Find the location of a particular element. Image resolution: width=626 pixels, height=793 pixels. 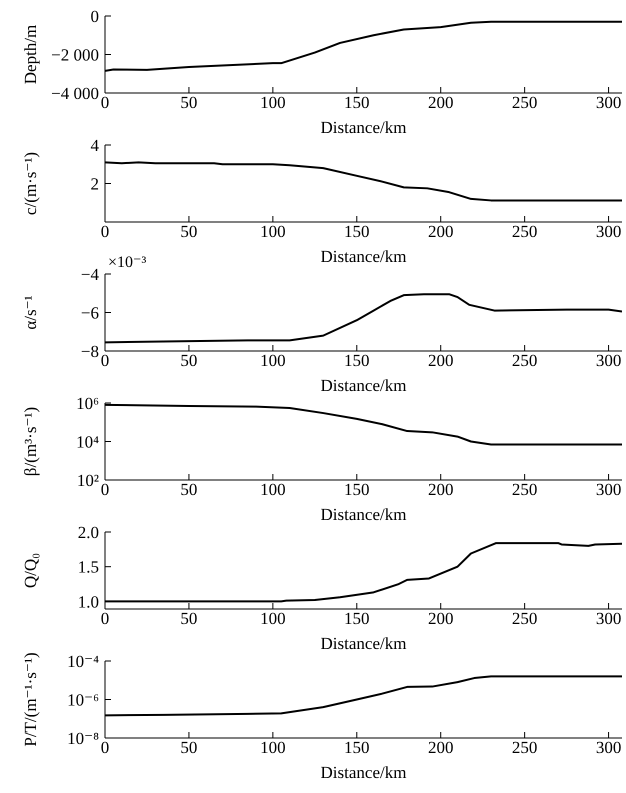

y-tick-label: 1.0 is located at coordinates (88, 602).